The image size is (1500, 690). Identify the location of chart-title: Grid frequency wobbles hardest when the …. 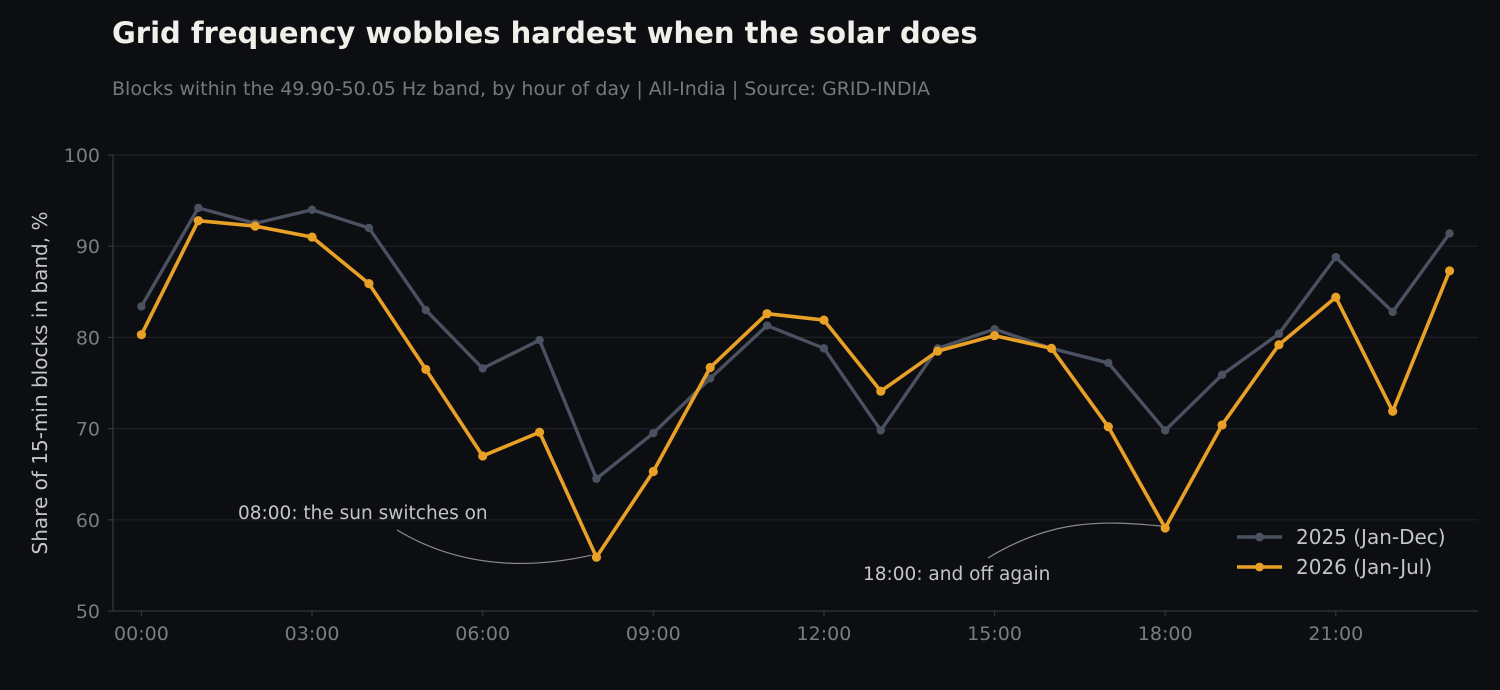
(545, 33).